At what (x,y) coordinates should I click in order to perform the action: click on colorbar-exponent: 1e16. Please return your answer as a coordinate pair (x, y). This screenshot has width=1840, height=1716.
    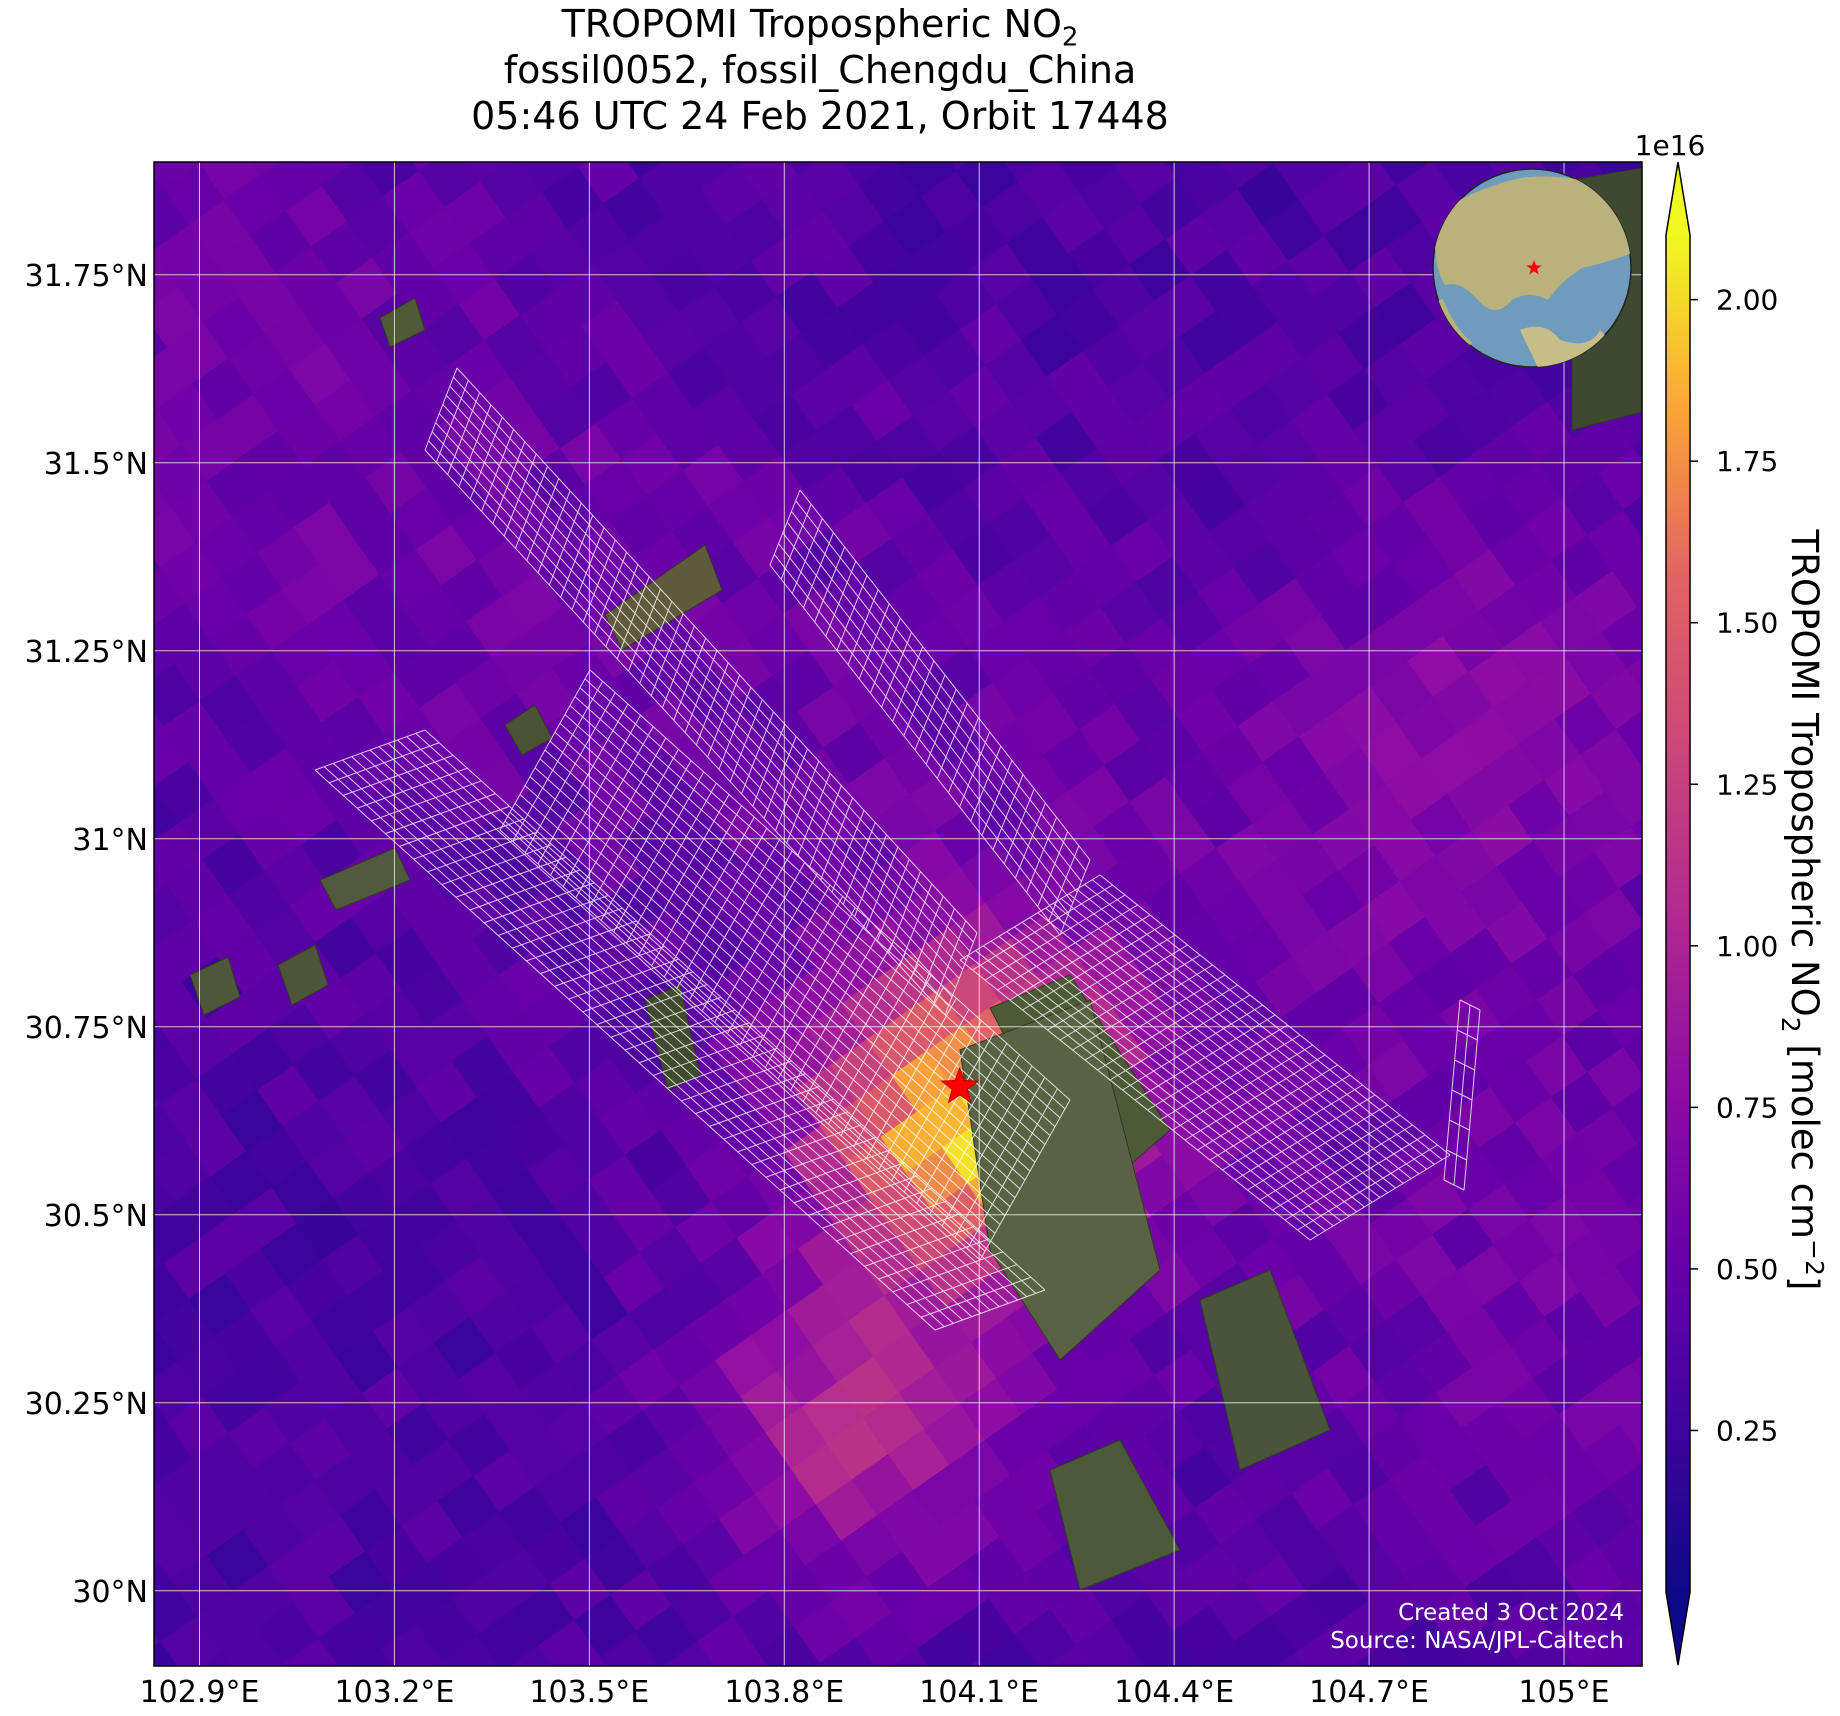
    Looking at the image, I should click on (1670, 145).